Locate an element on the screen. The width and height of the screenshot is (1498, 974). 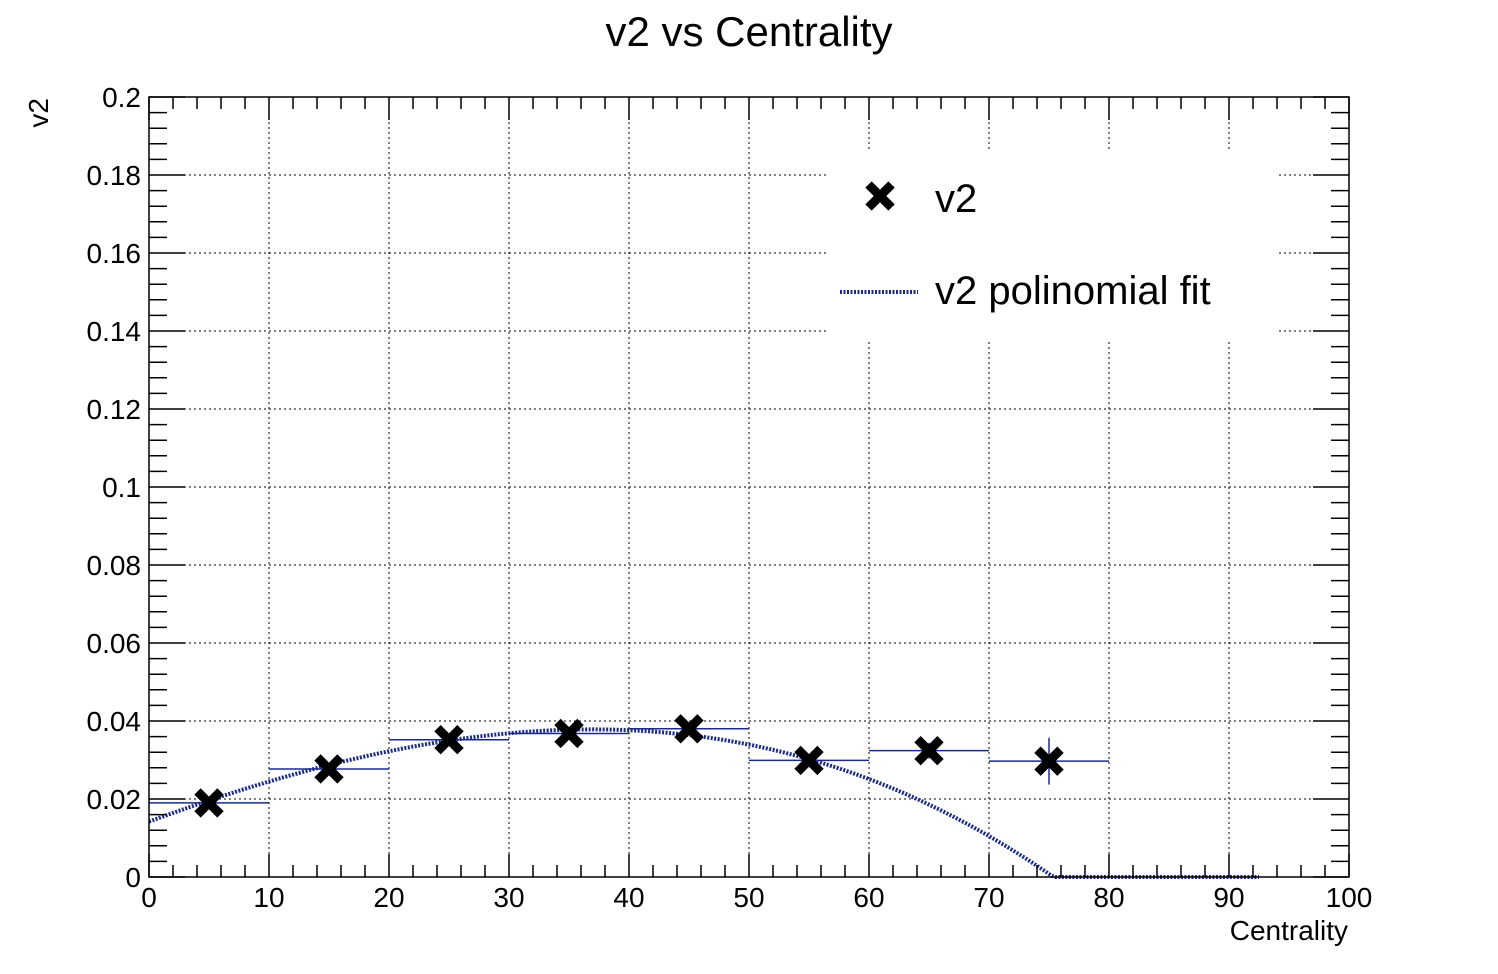
y-tick-label: 0.1 is located at coordinates (121, 487).